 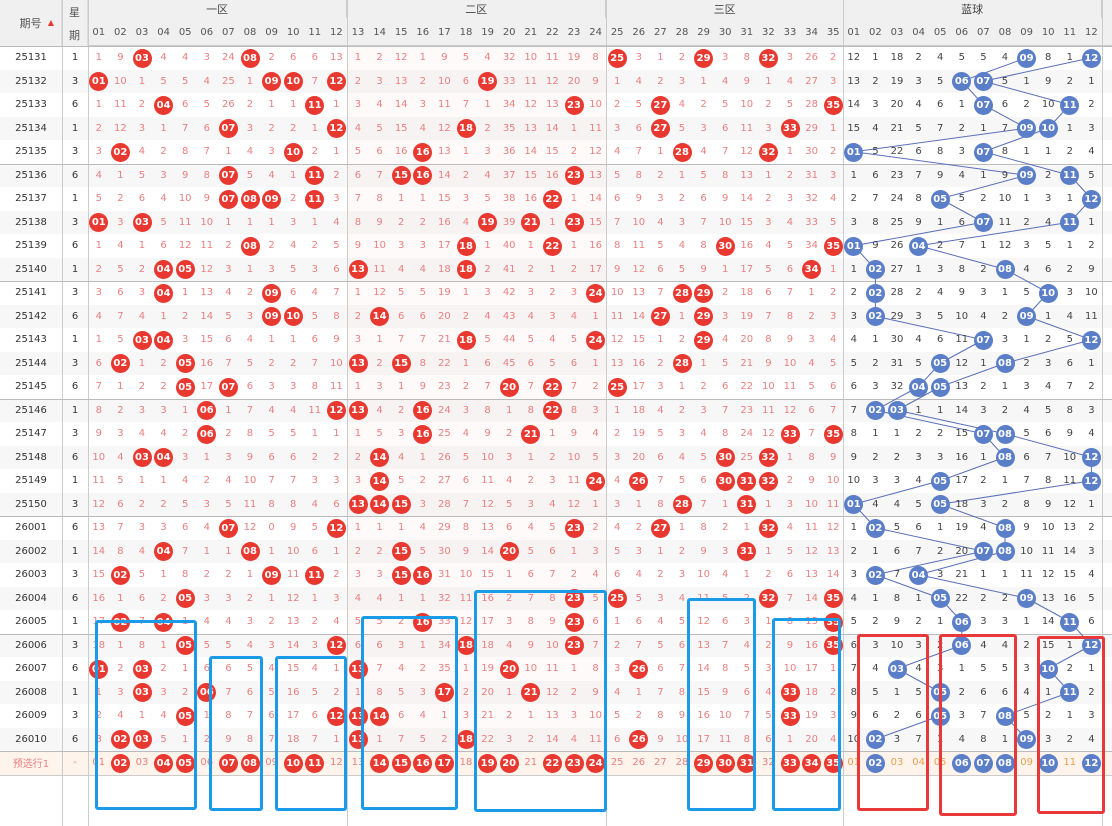 What do you see at coordinates (983, 32) in the screenshot?
I see `blue-number-header: 07` at bounding box center [983, 32].